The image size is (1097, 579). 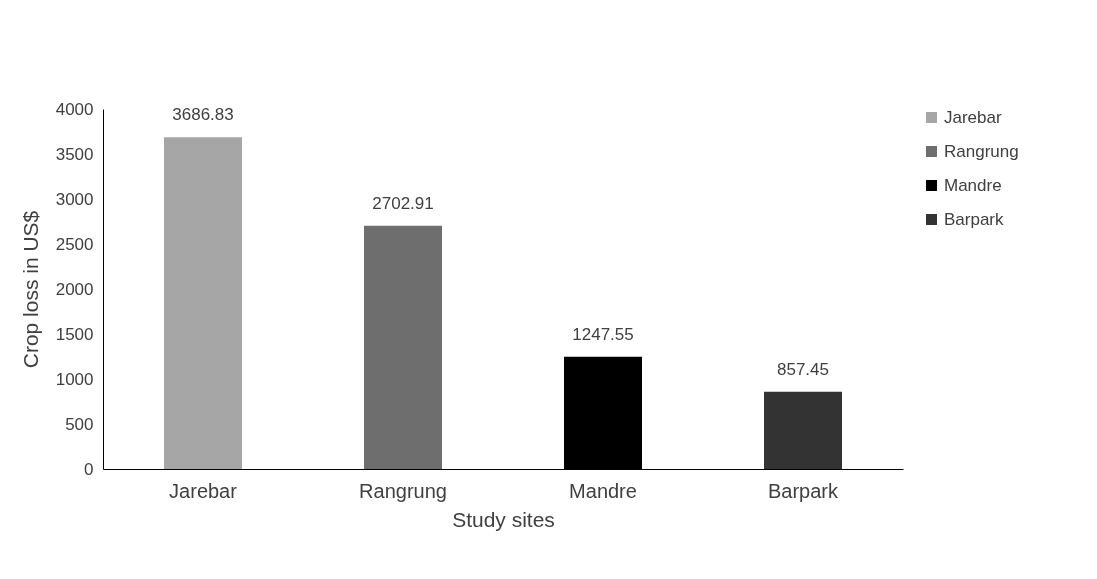 What do you see at coordinates (603, 490) in the screenshot?
I see `x-tick-label: Mandre` at bounding box center [603, 490].